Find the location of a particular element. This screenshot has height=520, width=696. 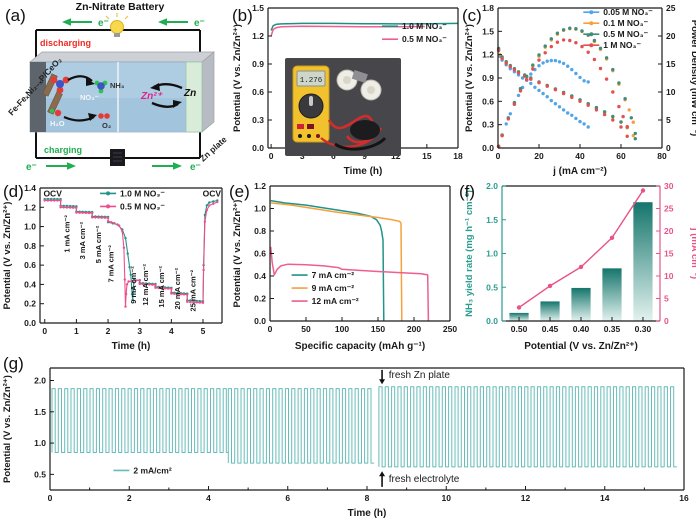

svg-text: 0.3 is located at coordinates (488, 125).